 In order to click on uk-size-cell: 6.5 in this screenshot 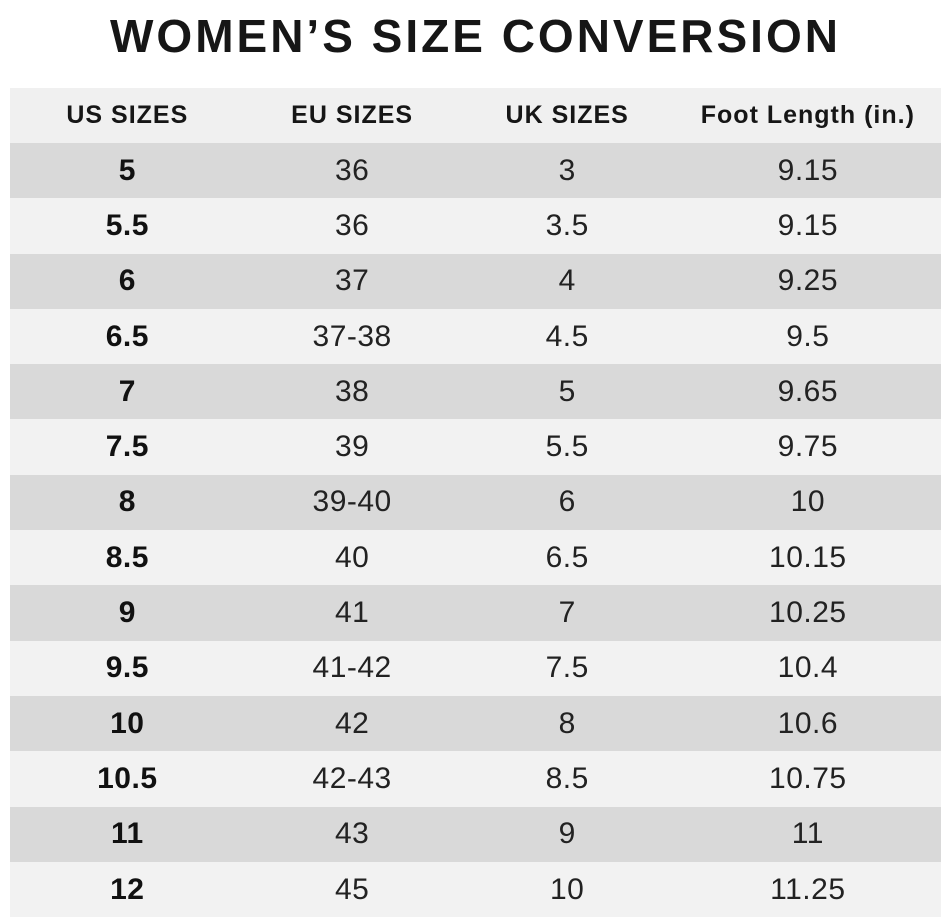, I will do `click(567, 557)`.